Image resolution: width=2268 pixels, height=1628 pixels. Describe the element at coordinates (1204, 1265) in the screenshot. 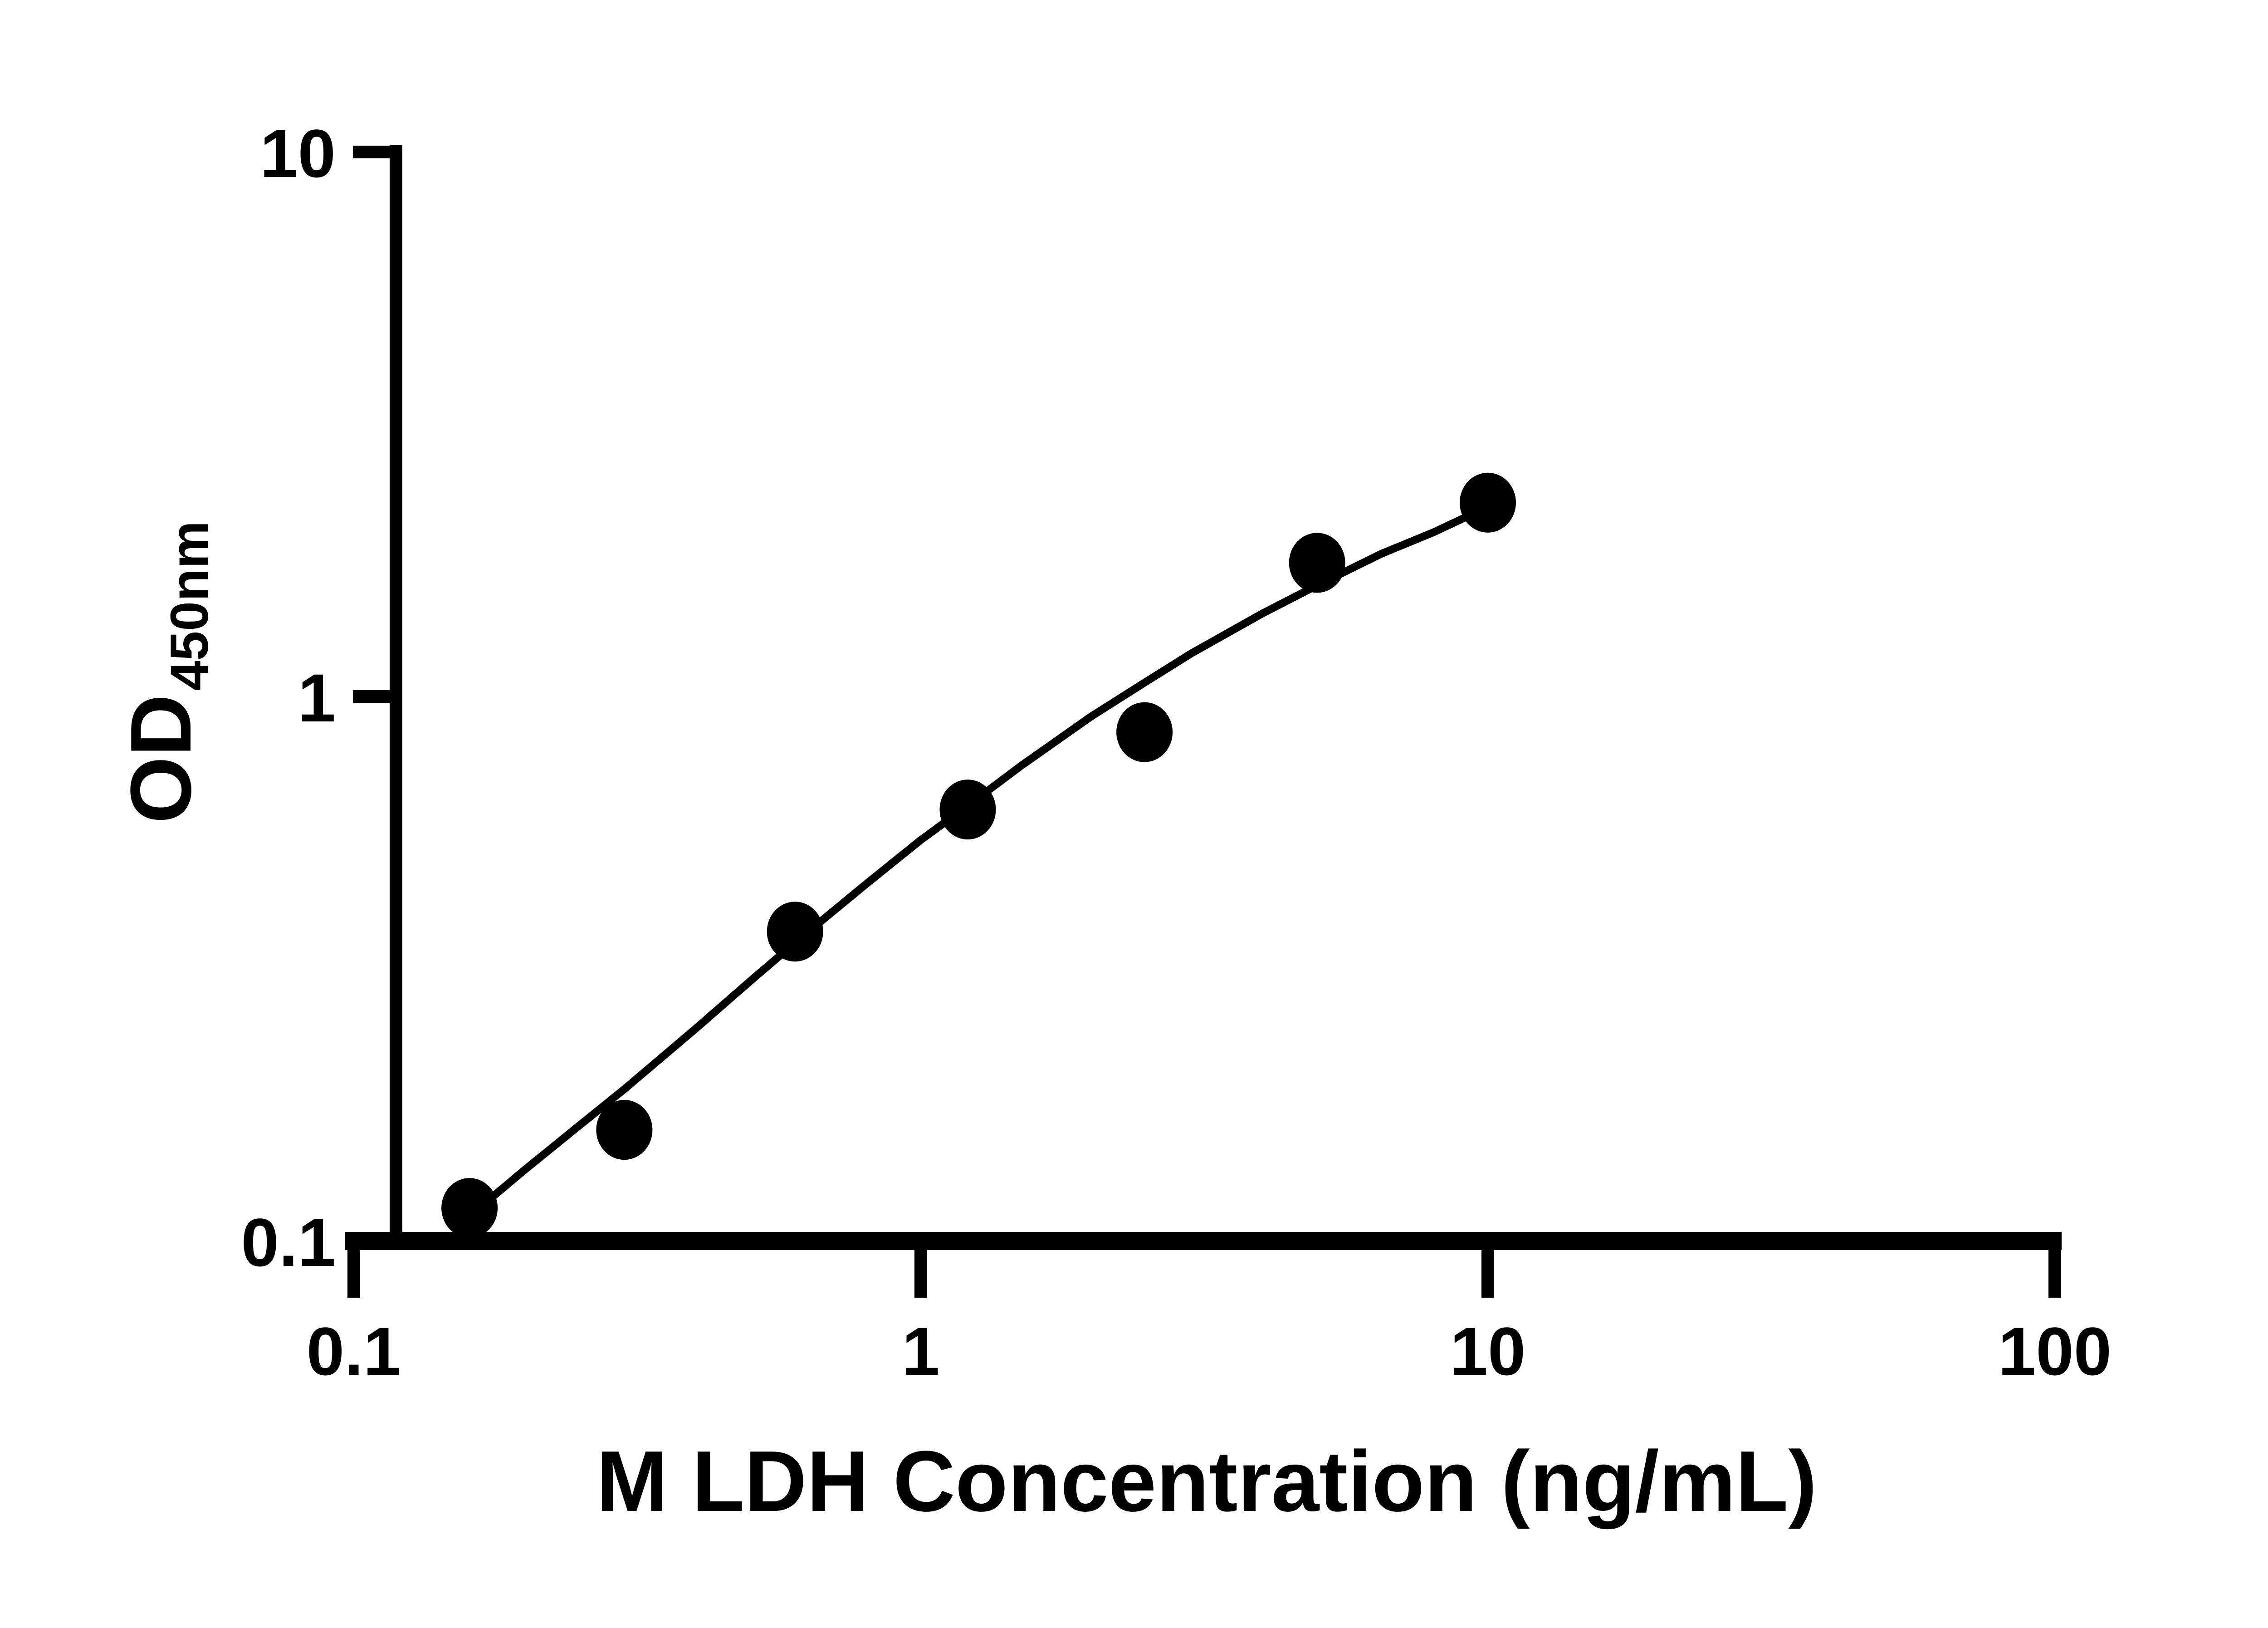

I see `x-axis-group` at that location.